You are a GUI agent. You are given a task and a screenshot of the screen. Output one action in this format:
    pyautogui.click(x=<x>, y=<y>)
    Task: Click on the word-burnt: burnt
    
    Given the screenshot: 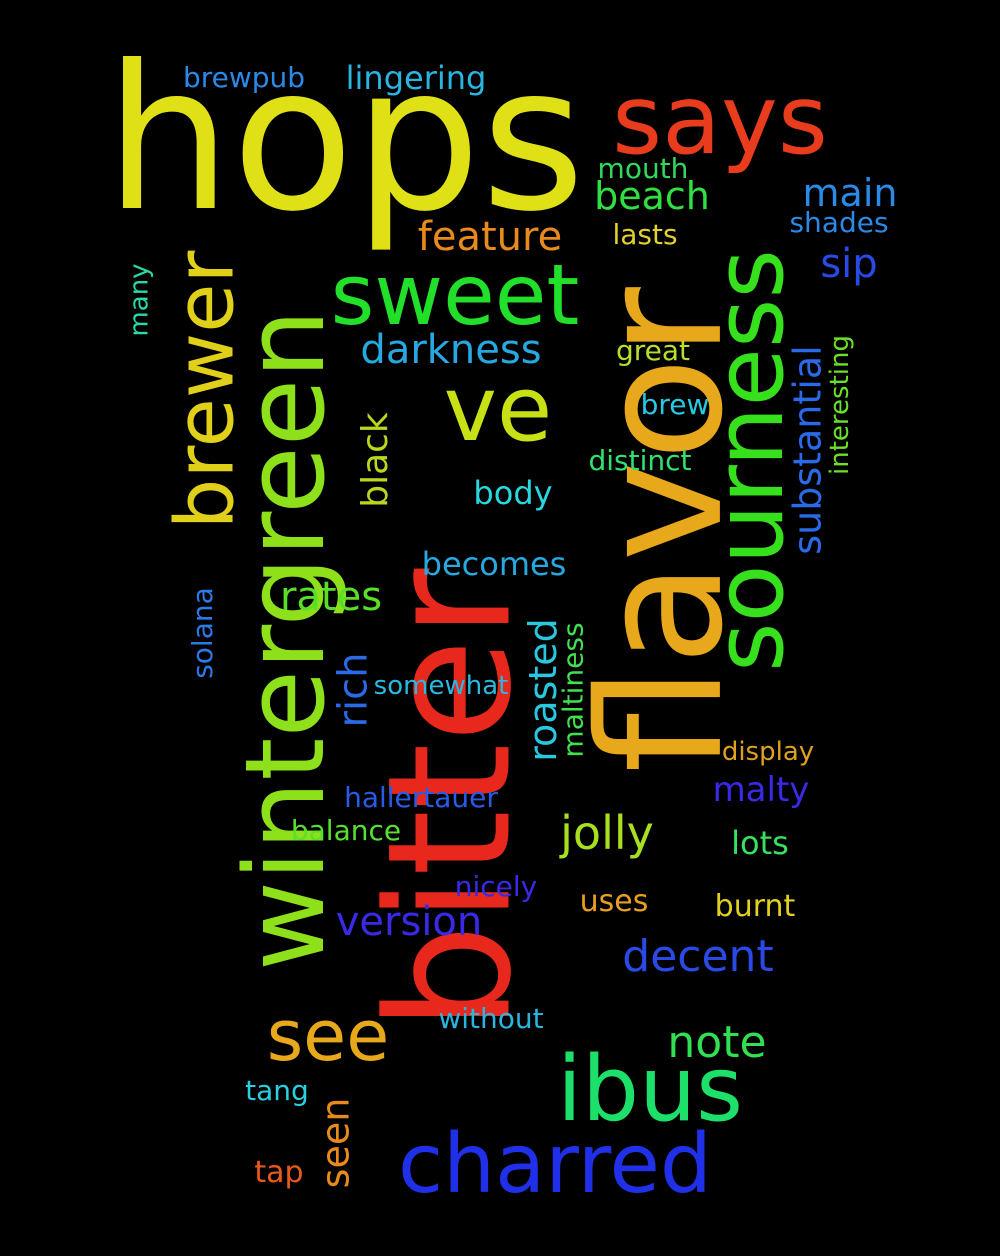 What is the action you would take?
    pyautogui.click(x=755, y=906)
    